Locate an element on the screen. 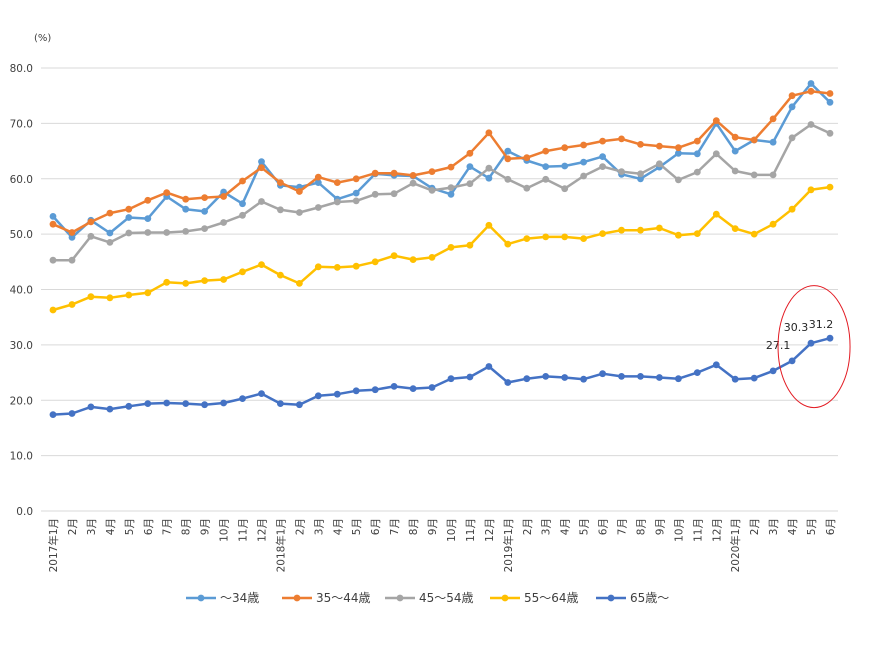 The width and height of the screenshot is (870, 645). x-tick-label: 2018年1月 is located at coordinates (280, 545).